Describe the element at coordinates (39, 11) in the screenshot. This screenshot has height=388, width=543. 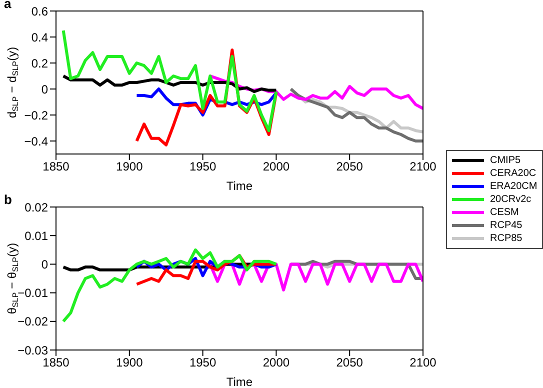
I see `y-tick-label: 0.6` at that location.